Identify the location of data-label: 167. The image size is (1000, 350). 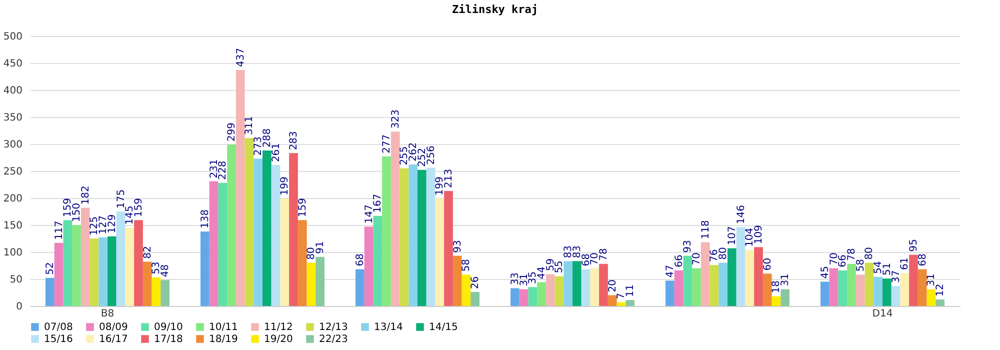
(378, 203).